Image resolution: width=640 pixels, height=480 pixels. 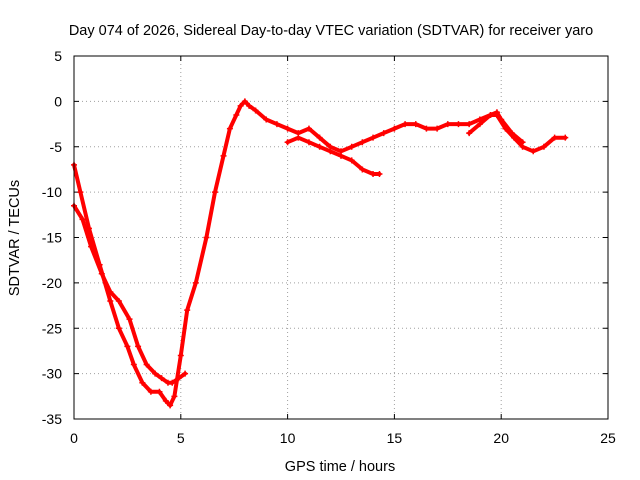 I want to click on series-trace, so click(x=333, y=155).